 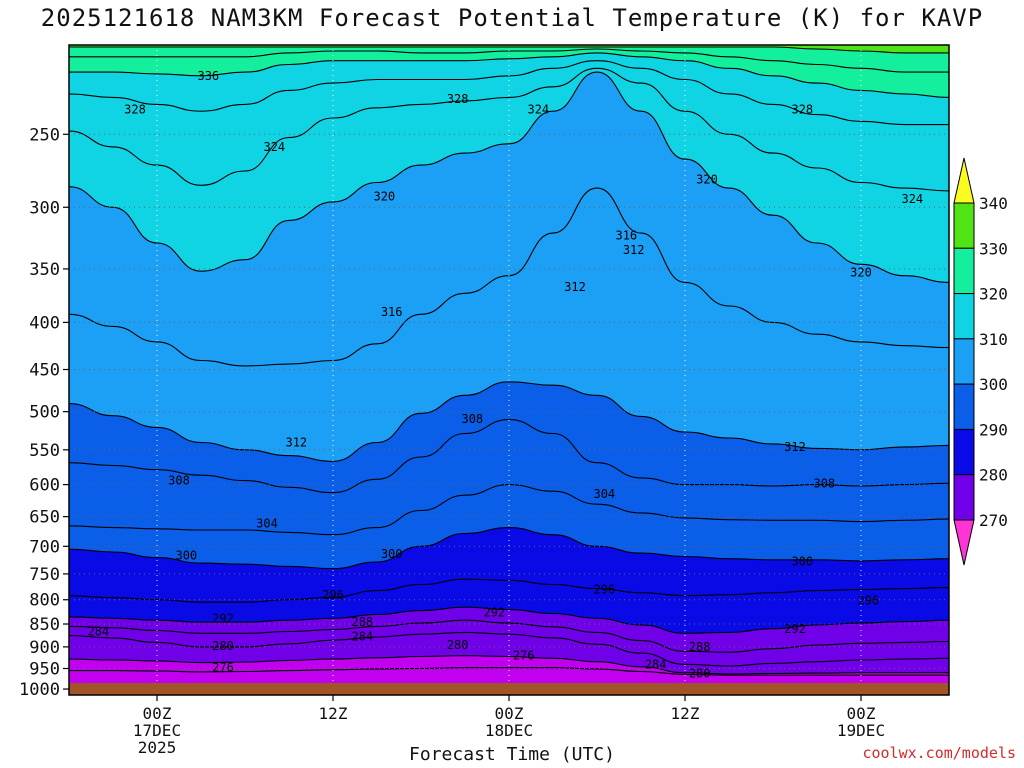 What do you see at coordinates (44, 135) in the screenshot?
I see `y-tick-label: 250` at bounding box center [44, 135].